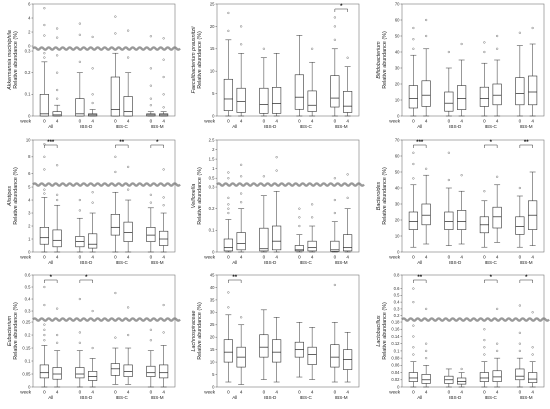  Describe the element at coordinates (462, 209) in the screenshot. I see `box-IBS-D-w4` at that location.